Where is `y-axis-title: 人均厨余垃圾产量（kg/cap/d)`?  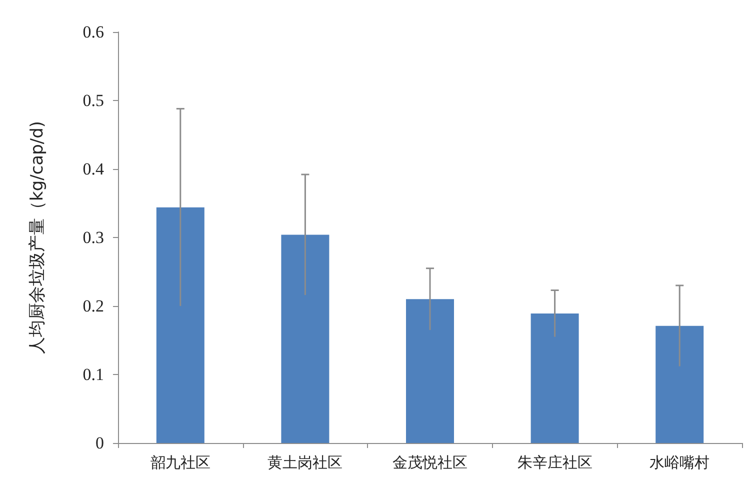
y-axis-title: 人均厨余垃圾产量（kg/cap/d) is located at coordinates (38, 237).